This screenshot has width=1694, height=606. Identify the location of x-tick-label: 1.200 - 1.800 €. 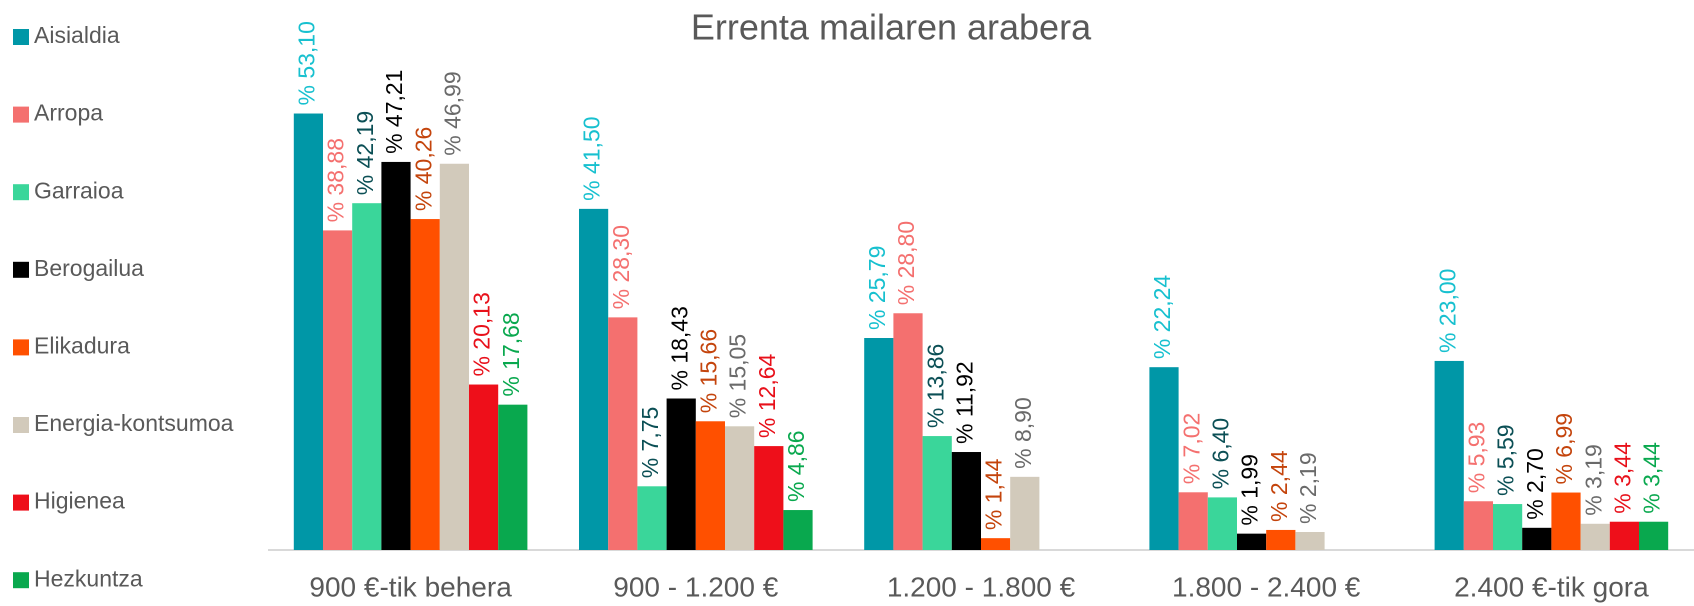
(981, 586).